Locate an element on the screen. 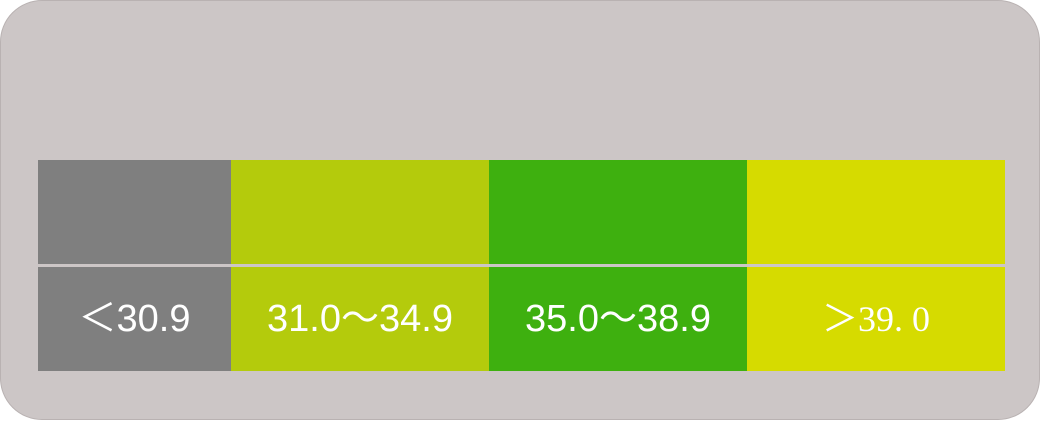 The width and height of the screenshot is (1042, 422). label-range-2: 31.0～34.9 is located at coordinates (360, 319).